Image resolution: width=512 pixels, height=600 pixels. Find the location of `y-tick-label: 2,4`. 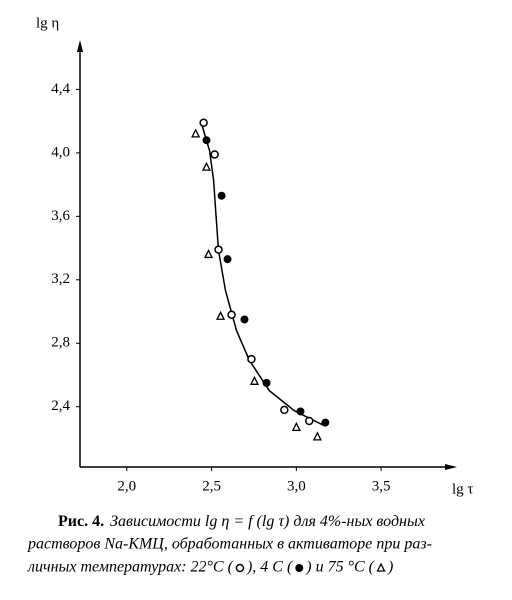

y-tick-label: 2,4 is located at coordinates (60, 406).